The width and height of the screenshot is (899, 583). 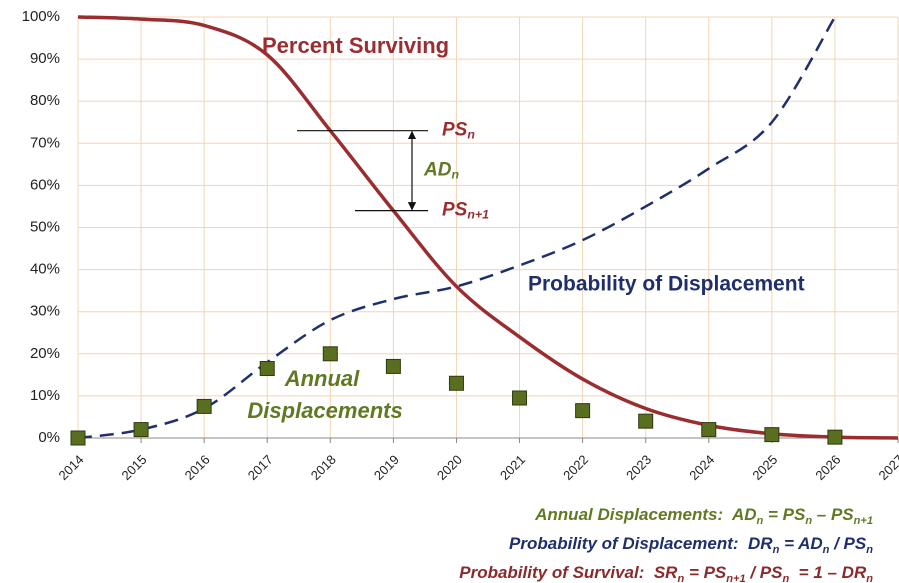 I want to click on x-tick-label: 2024, so click(x=701, y=467).